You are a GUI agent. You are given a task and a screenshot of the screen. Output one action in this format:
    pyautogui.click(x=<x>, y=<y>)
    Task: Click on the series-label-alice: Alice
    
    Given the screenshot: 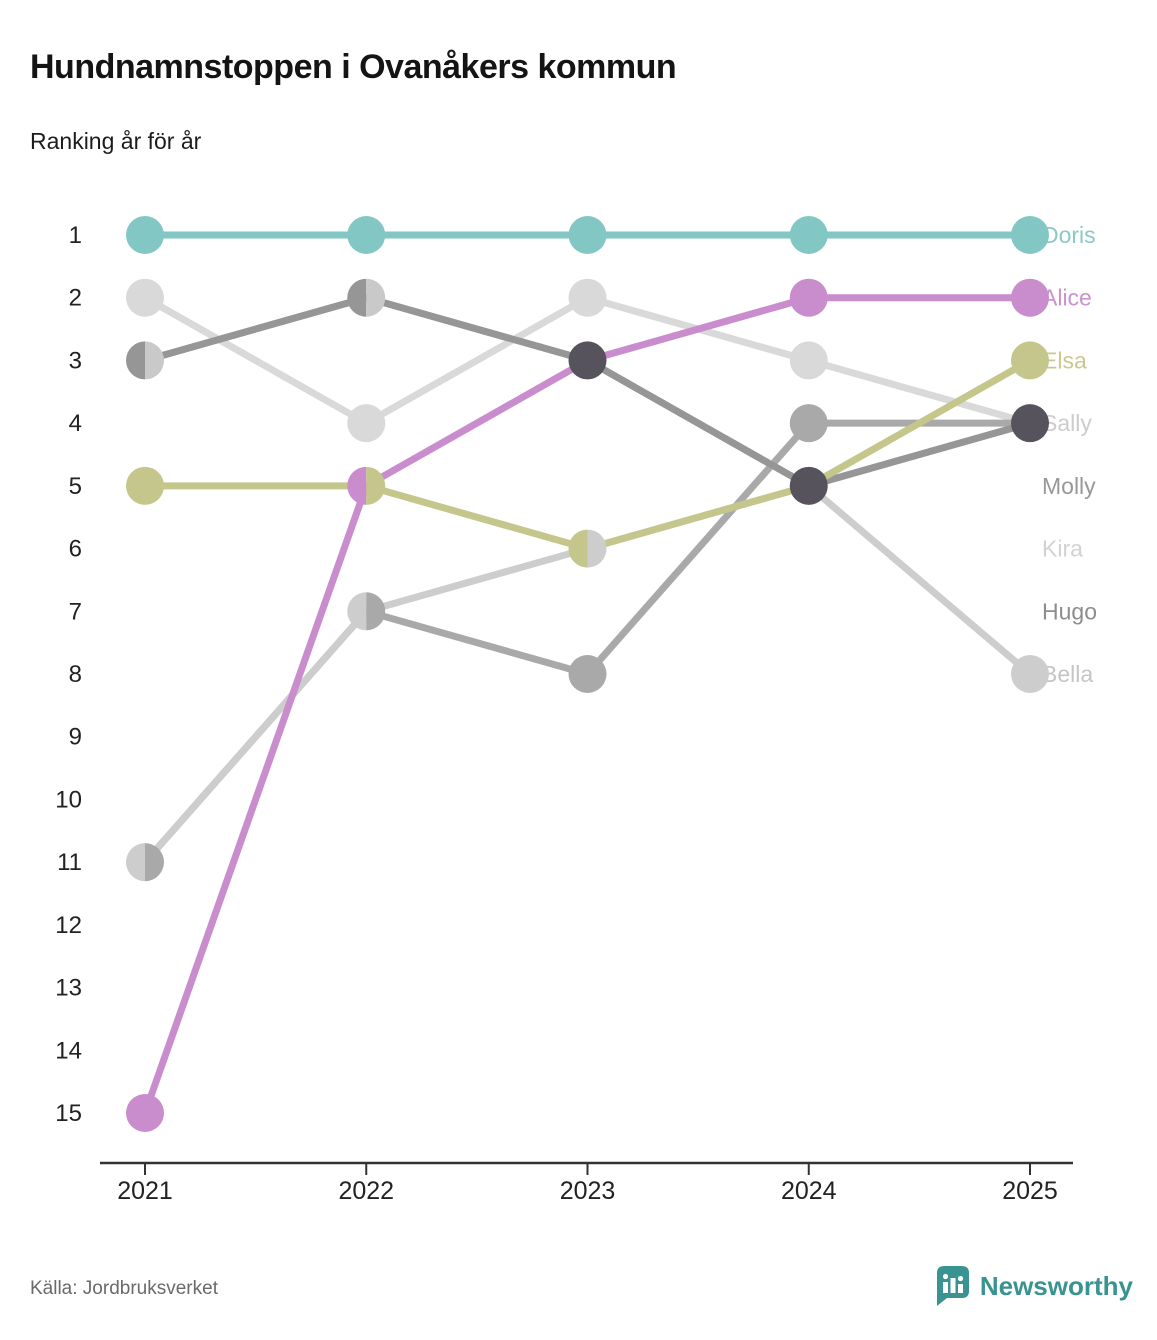 What is the action you would take?
    pyautogui.click(x=1067, y=298)
    